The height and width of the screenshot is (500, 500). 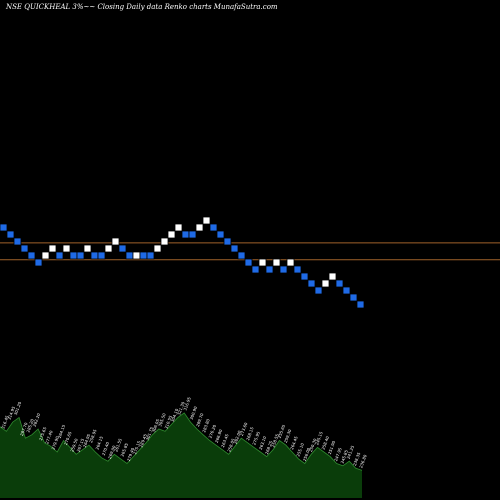 What do you see at coordinates (81, 444) in the screenshot?
I see `volume-label: 267.15` at bounding box center [81, 444].